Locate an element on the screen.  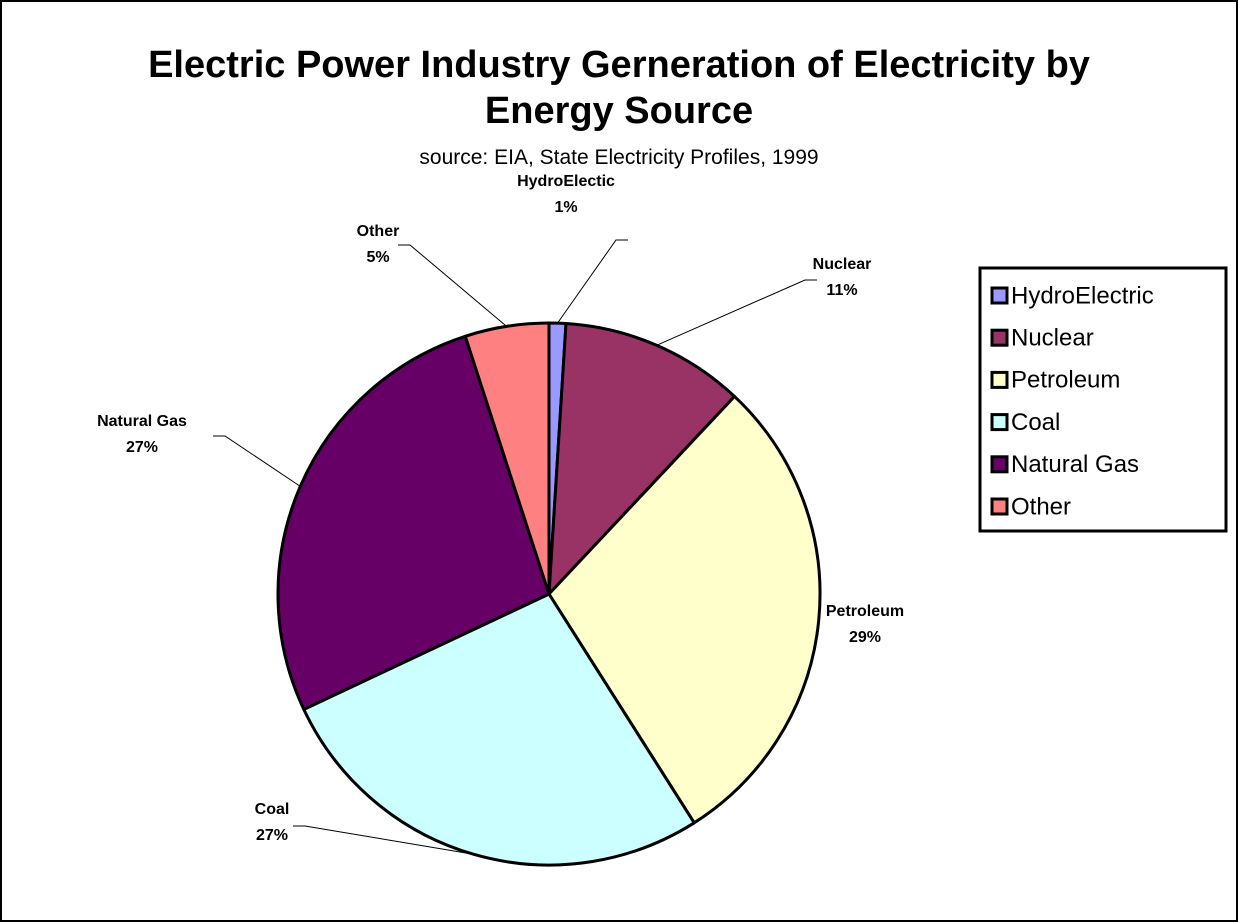
data-label-value: 11% is located at coordinates (841, 290).